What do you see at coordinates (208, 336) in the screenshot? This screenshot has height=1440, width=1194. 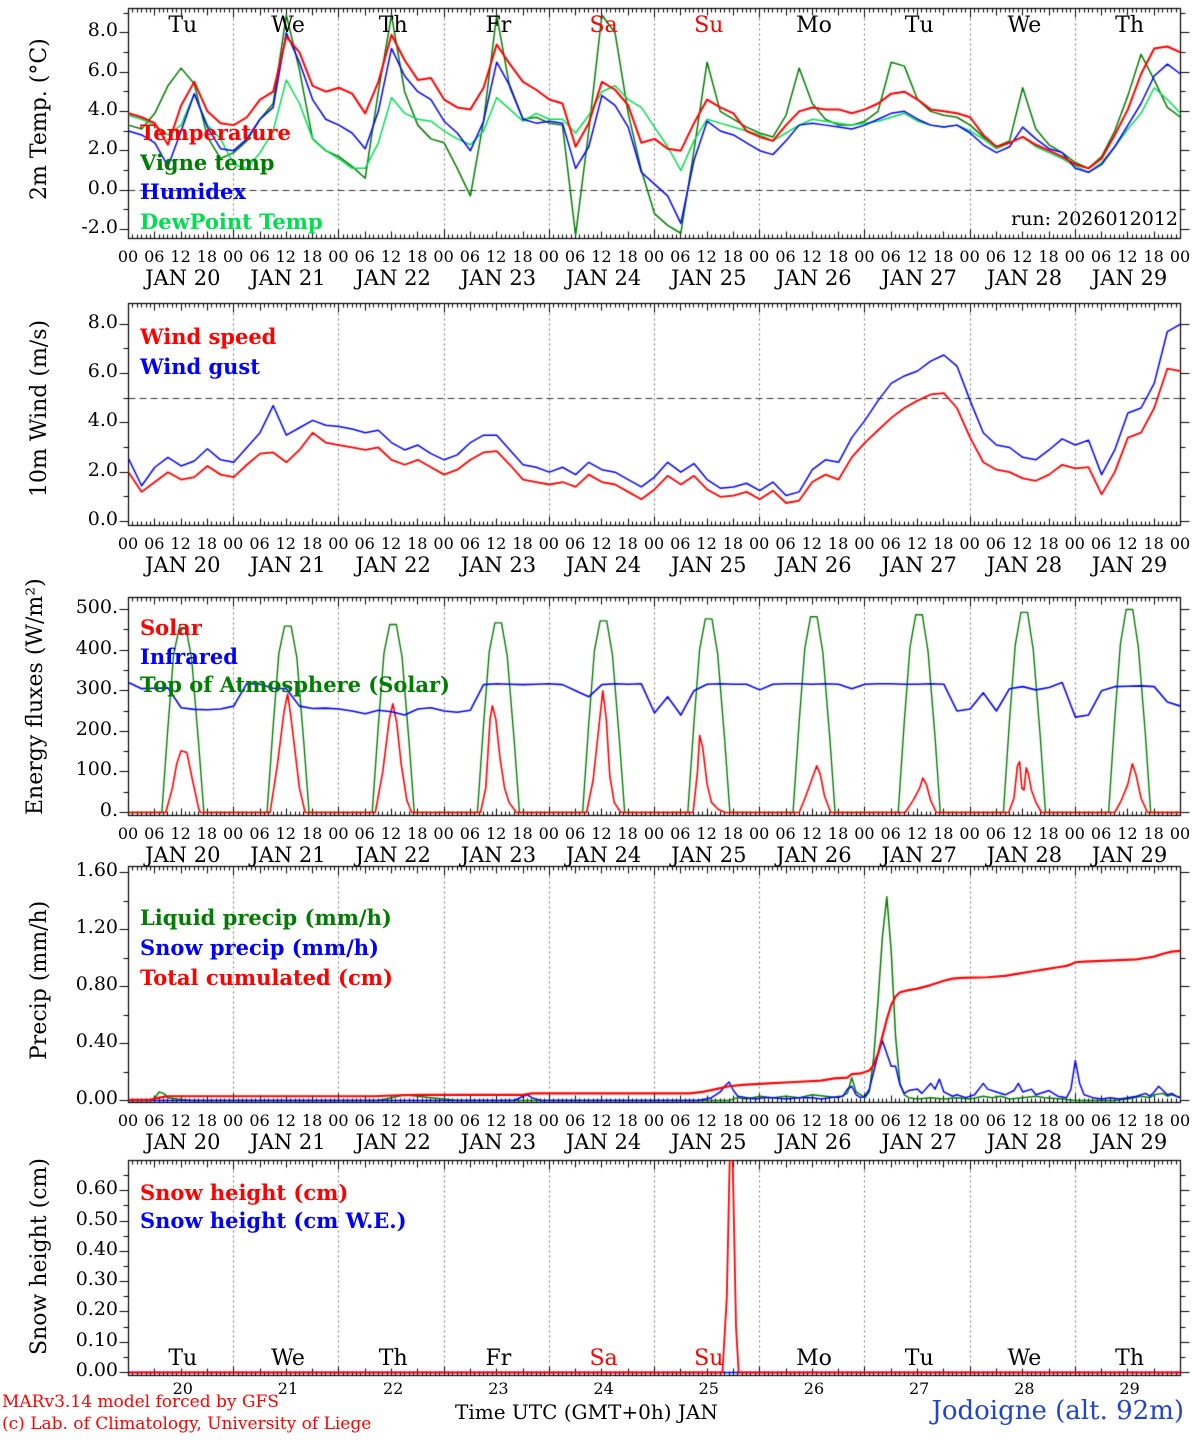 I see `legend-item: Wind speed` at bounding box center [208, 336].